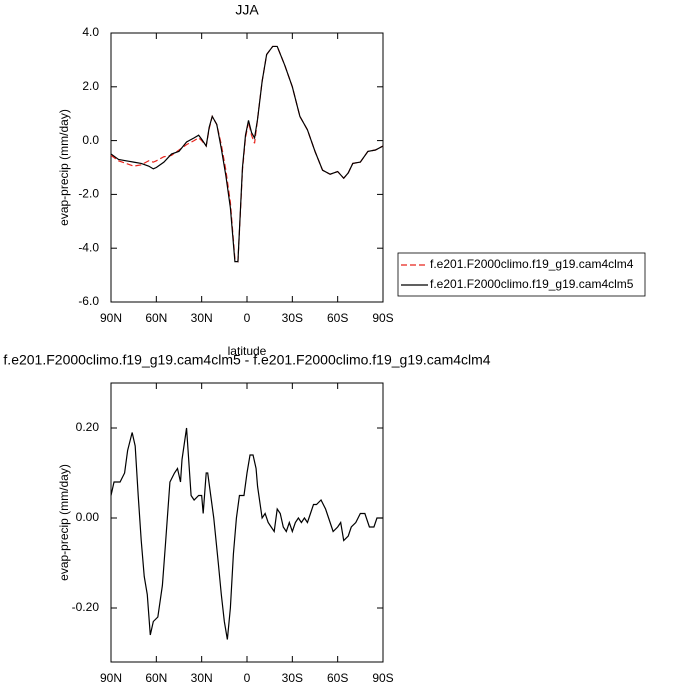  I want to click on y-tick-label: 2.0, so click(90, 86).